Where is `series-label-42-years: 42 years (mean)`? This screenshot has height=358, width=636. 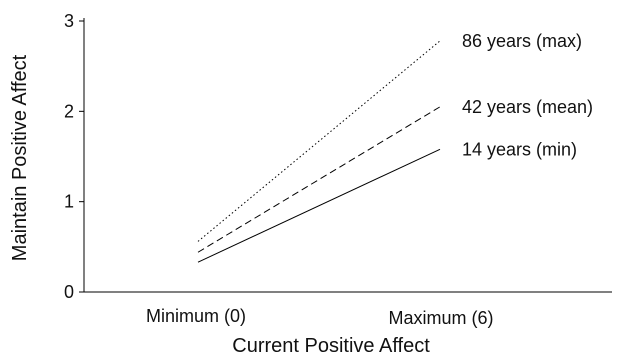 series-label-42-years: 42 years (mean) is located at coordinates (527, 107).